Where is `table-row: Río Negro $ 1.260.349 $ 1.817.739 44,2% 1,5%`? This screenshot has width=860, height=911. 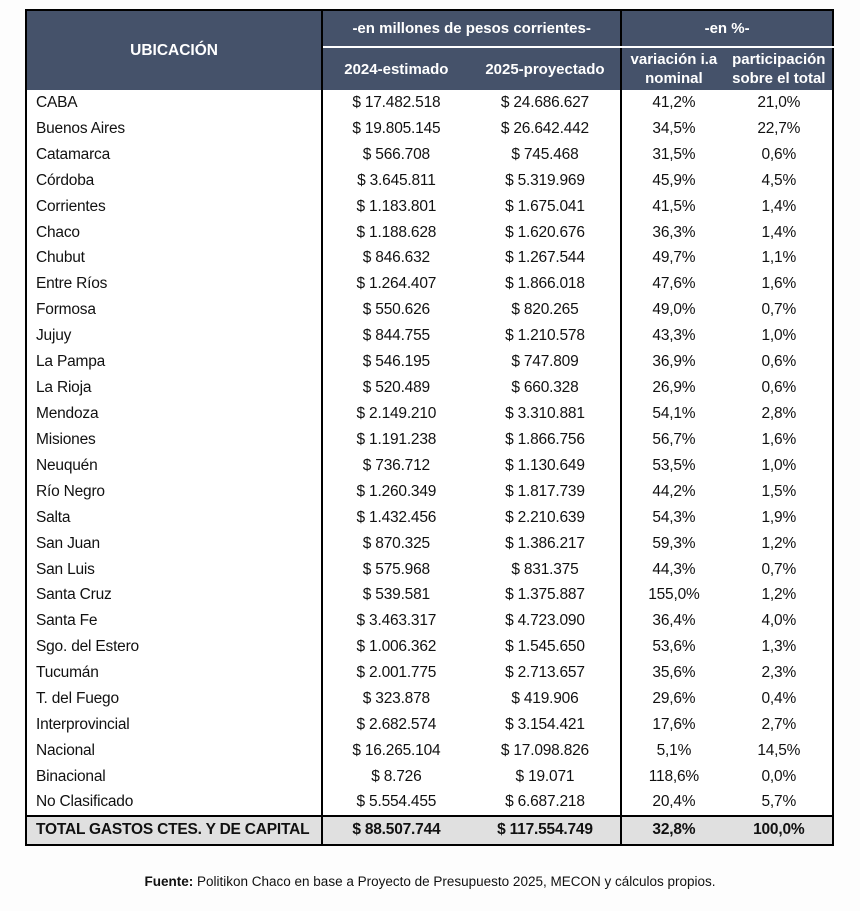
table-row: Río Negro $ 1.260.349 $ 1.817.739 44,2% 1,5% is located at coordinates (429, 491).